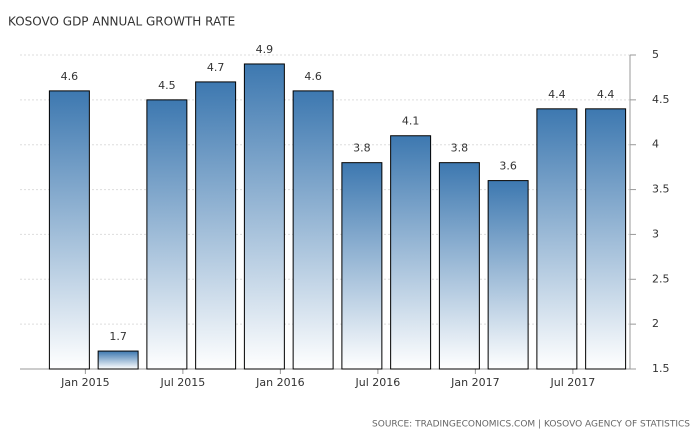 The width and height of the screenshot is (700, 440). I want to click on x-tick-label: Jul 2016, so click(377, 382).